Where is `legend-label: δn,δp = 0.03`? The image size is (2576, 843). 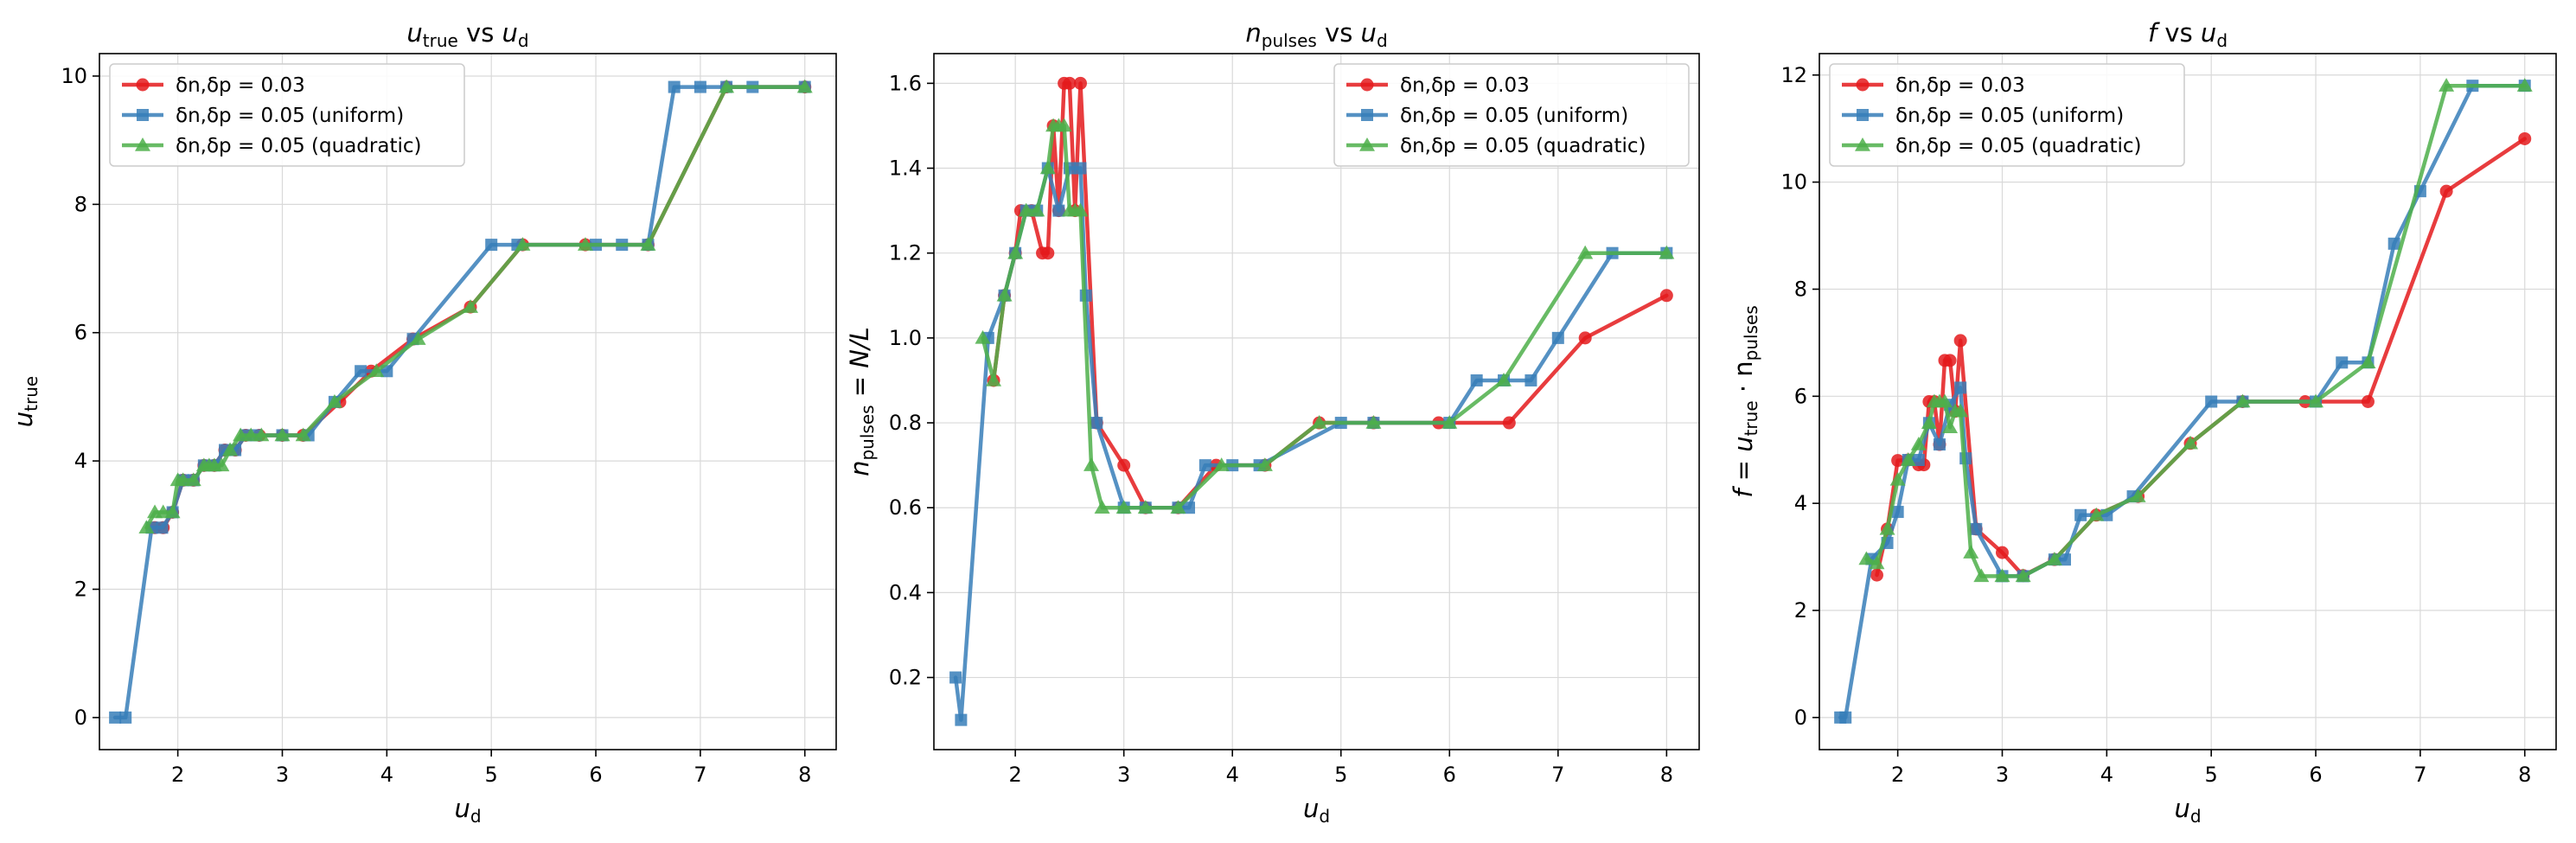
legend-label: δn,δp = 0.03 is located at coordinates (1960, 85).